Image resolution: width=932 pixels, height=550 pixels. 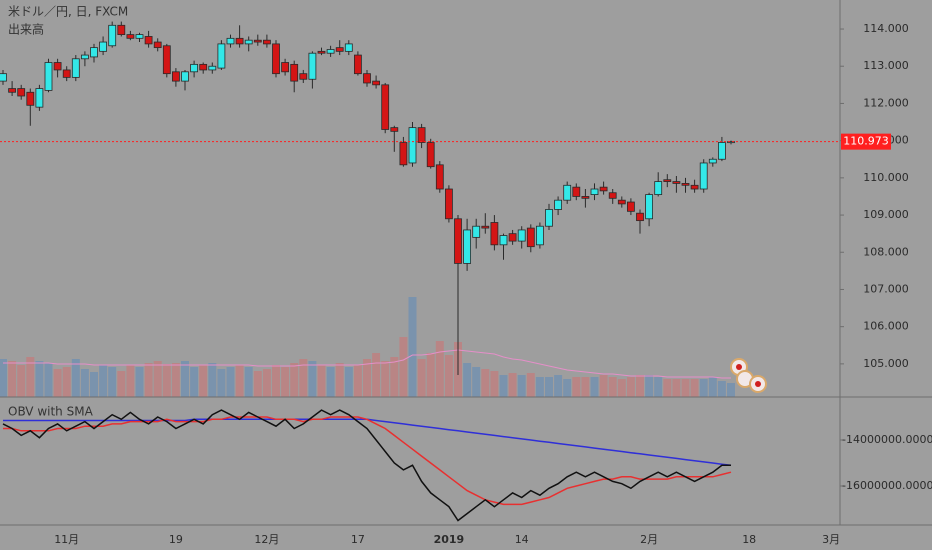 What do you see at coordinates (522, 539) in the screenshot?
I see `x-tick-label: 14` at bounding box center [522, 539].